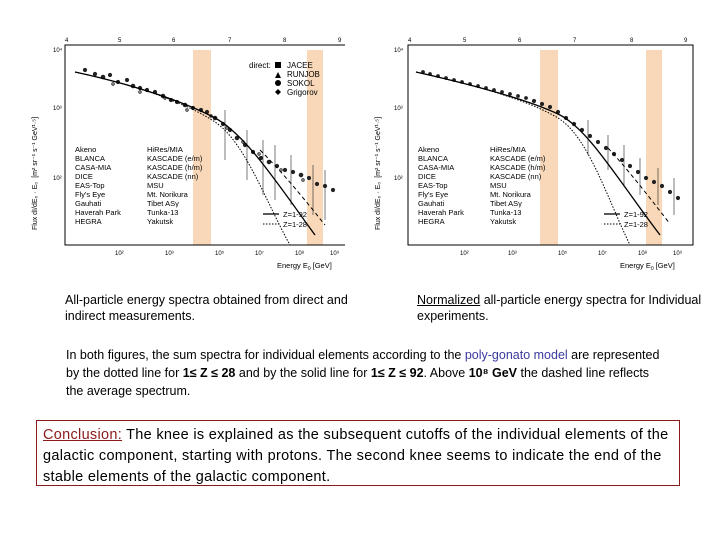 The width and height of the screenshot is (720, 540). I want to click on tick-label: 10⁷, so click(602, 253).